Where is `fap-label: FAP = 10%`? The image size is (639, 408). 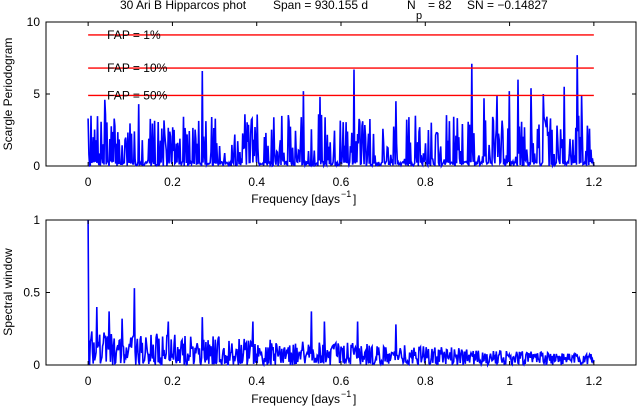 fap-label: FAP = 10% is located at coordinates (137, 68).